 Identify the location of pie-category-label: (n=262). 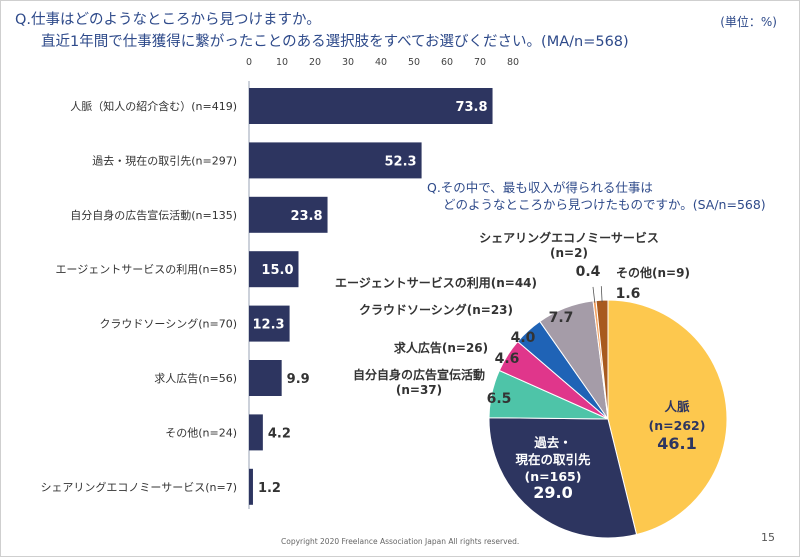
(677, 425).